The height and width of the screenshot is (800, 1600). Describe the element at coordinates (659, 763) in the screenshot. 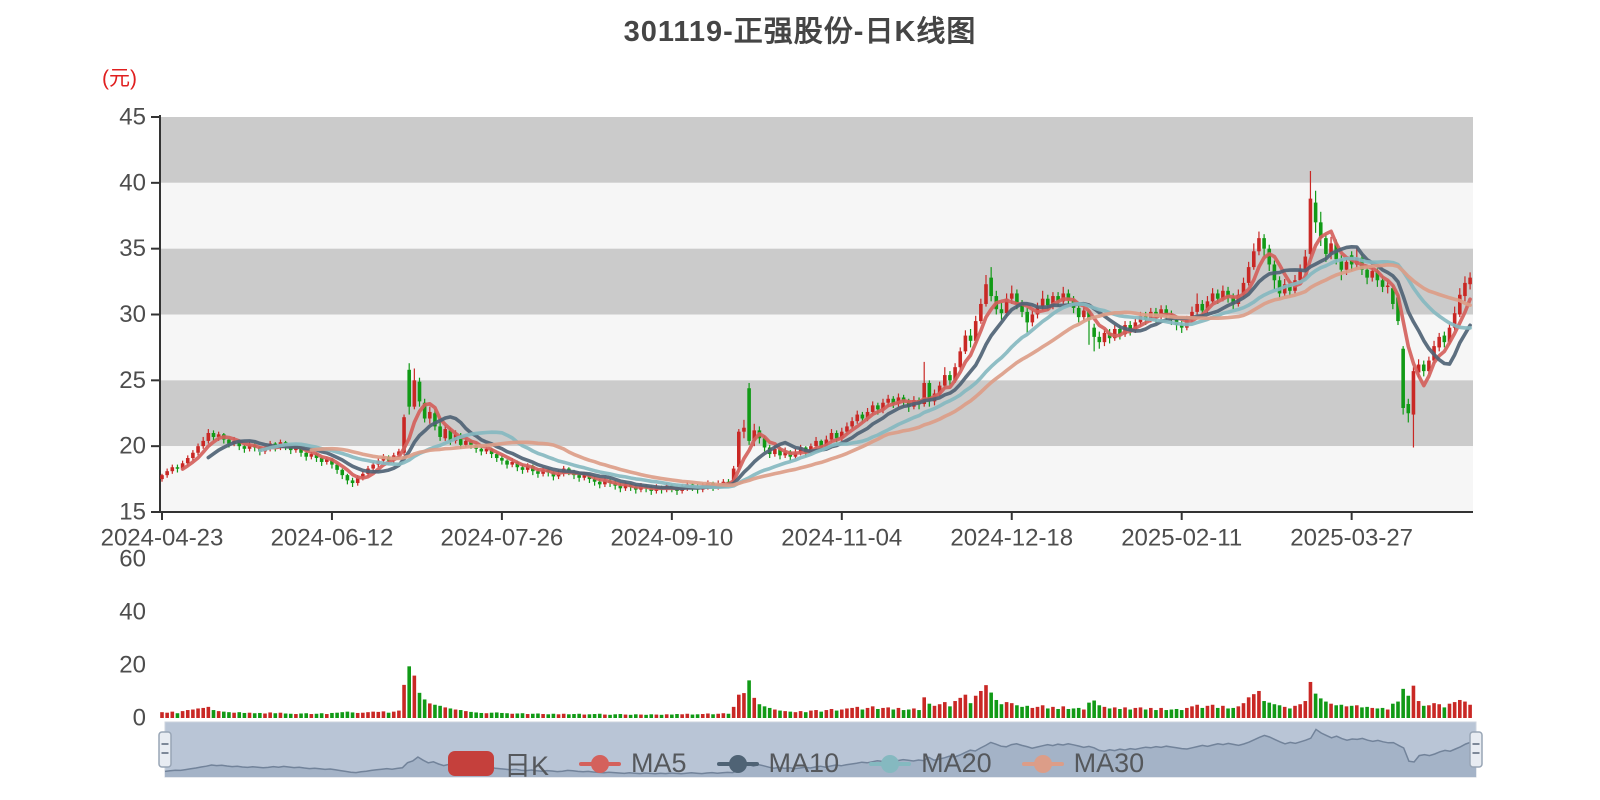

I see `legend-label: MA5` at that location.